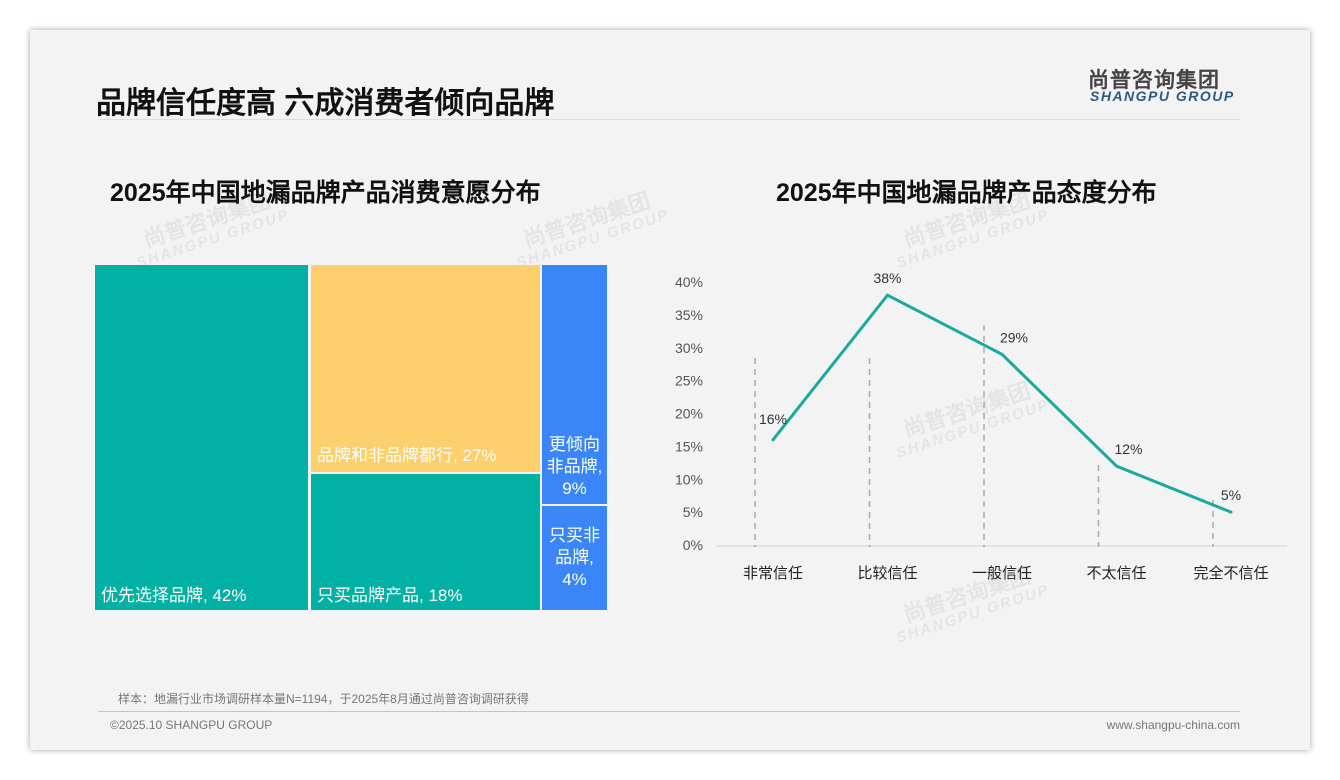 Image resolution: width=1340 pixels, height=780 pixels. Describe the element at coordinates (669, 119) in the screenshot. I see `divider` at that location.